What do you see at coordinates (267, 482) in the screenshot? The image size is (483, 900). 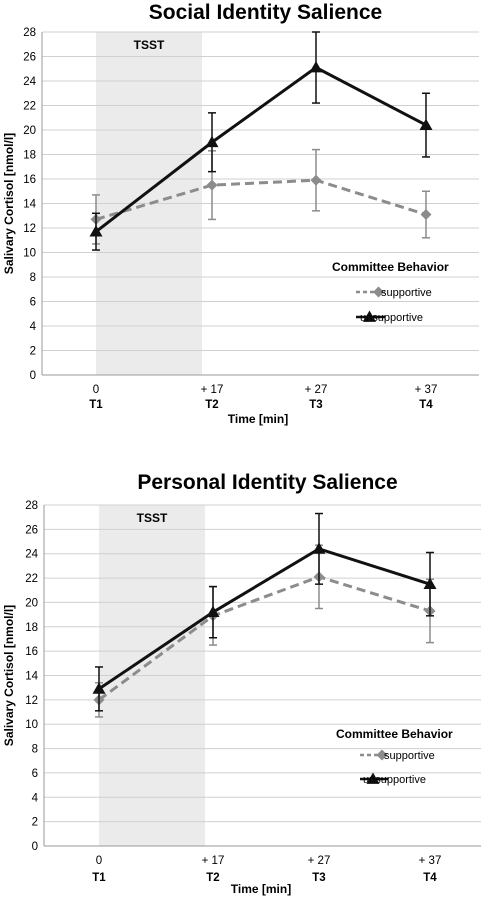 I see `chart-title: Personal Identity Salience` at bounding box center [267, 482].